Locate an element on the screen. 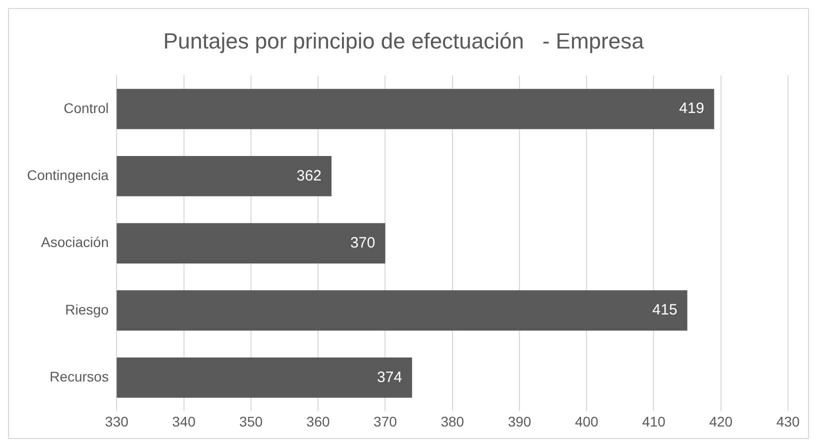  data-label: 374 is located at coordinates (389, 377).